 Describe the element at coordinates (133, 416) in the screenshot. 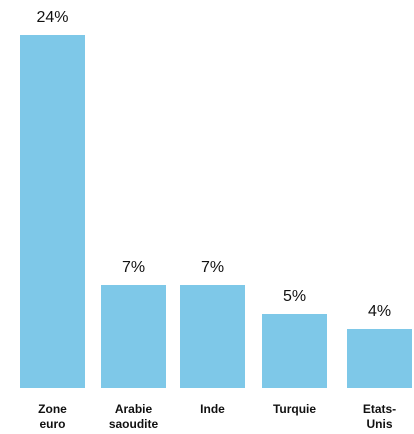

I see `category-label: Arabie saoudite` at that location.